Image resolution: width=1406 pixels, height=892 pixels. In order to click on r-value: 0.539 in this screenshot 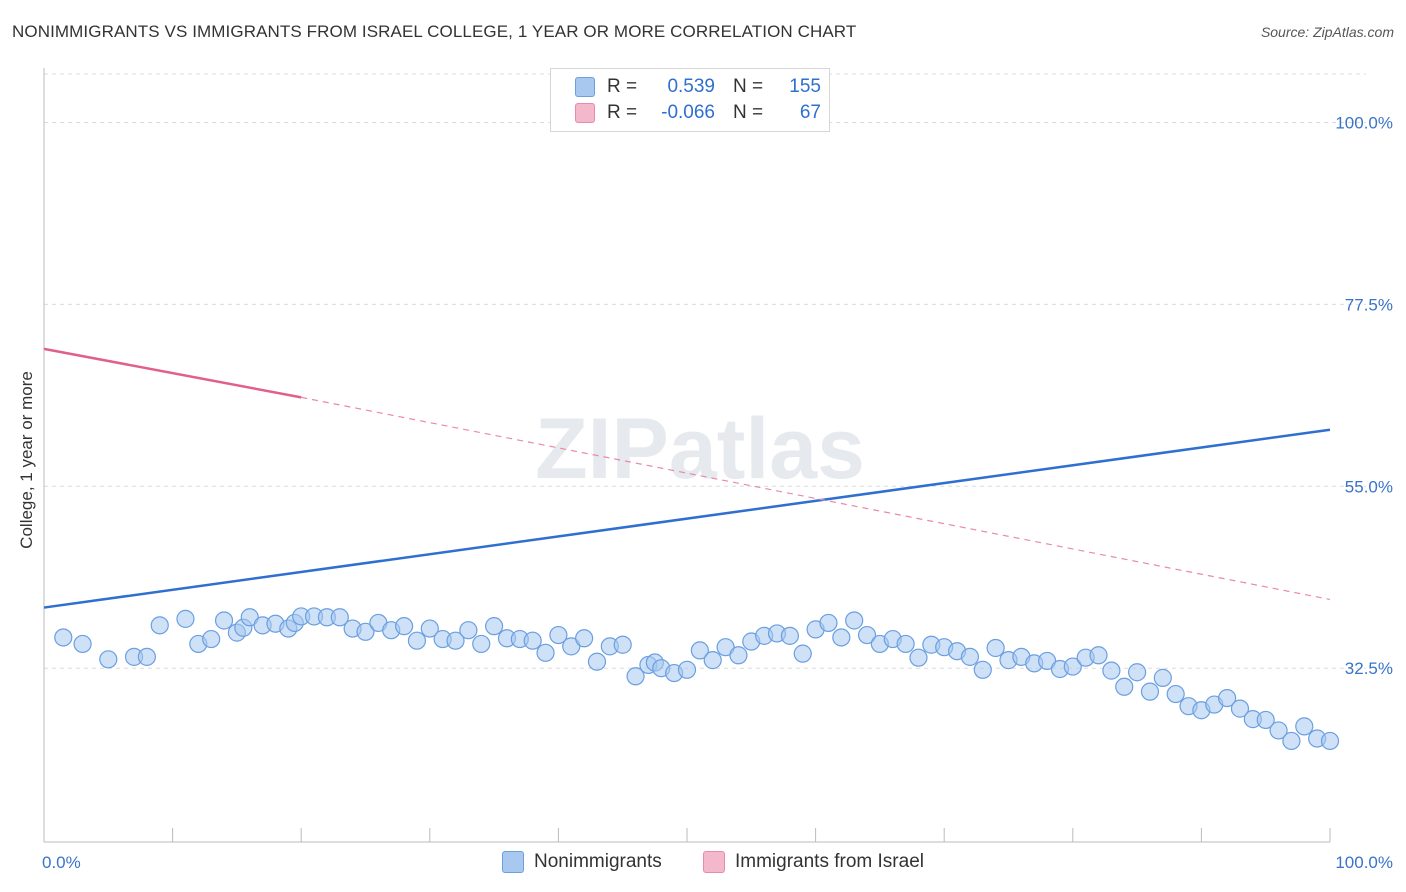, I will do `click(691, 86)`.